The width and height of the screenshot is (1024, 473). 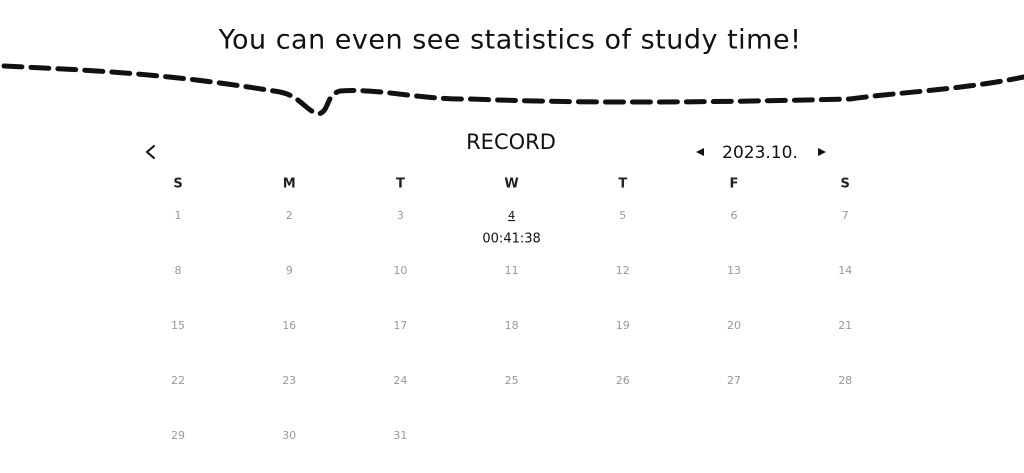 I want to click on day-number: 30, so click(x=289, y=435).